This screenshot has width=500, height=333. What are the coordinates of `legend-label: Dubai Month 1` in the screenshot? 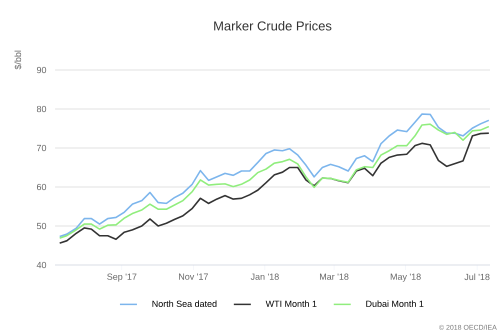 It's located at (395, 303).